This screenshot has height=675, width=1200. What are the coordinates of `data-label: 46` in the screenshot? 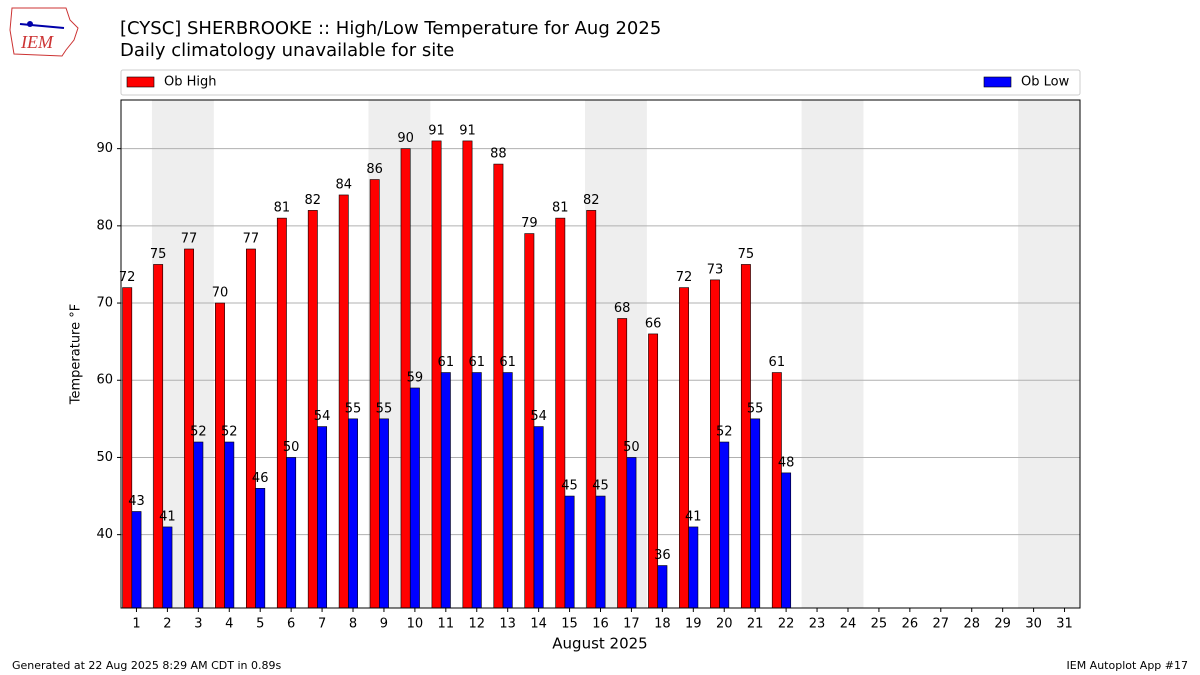 It's located at (260, 478).